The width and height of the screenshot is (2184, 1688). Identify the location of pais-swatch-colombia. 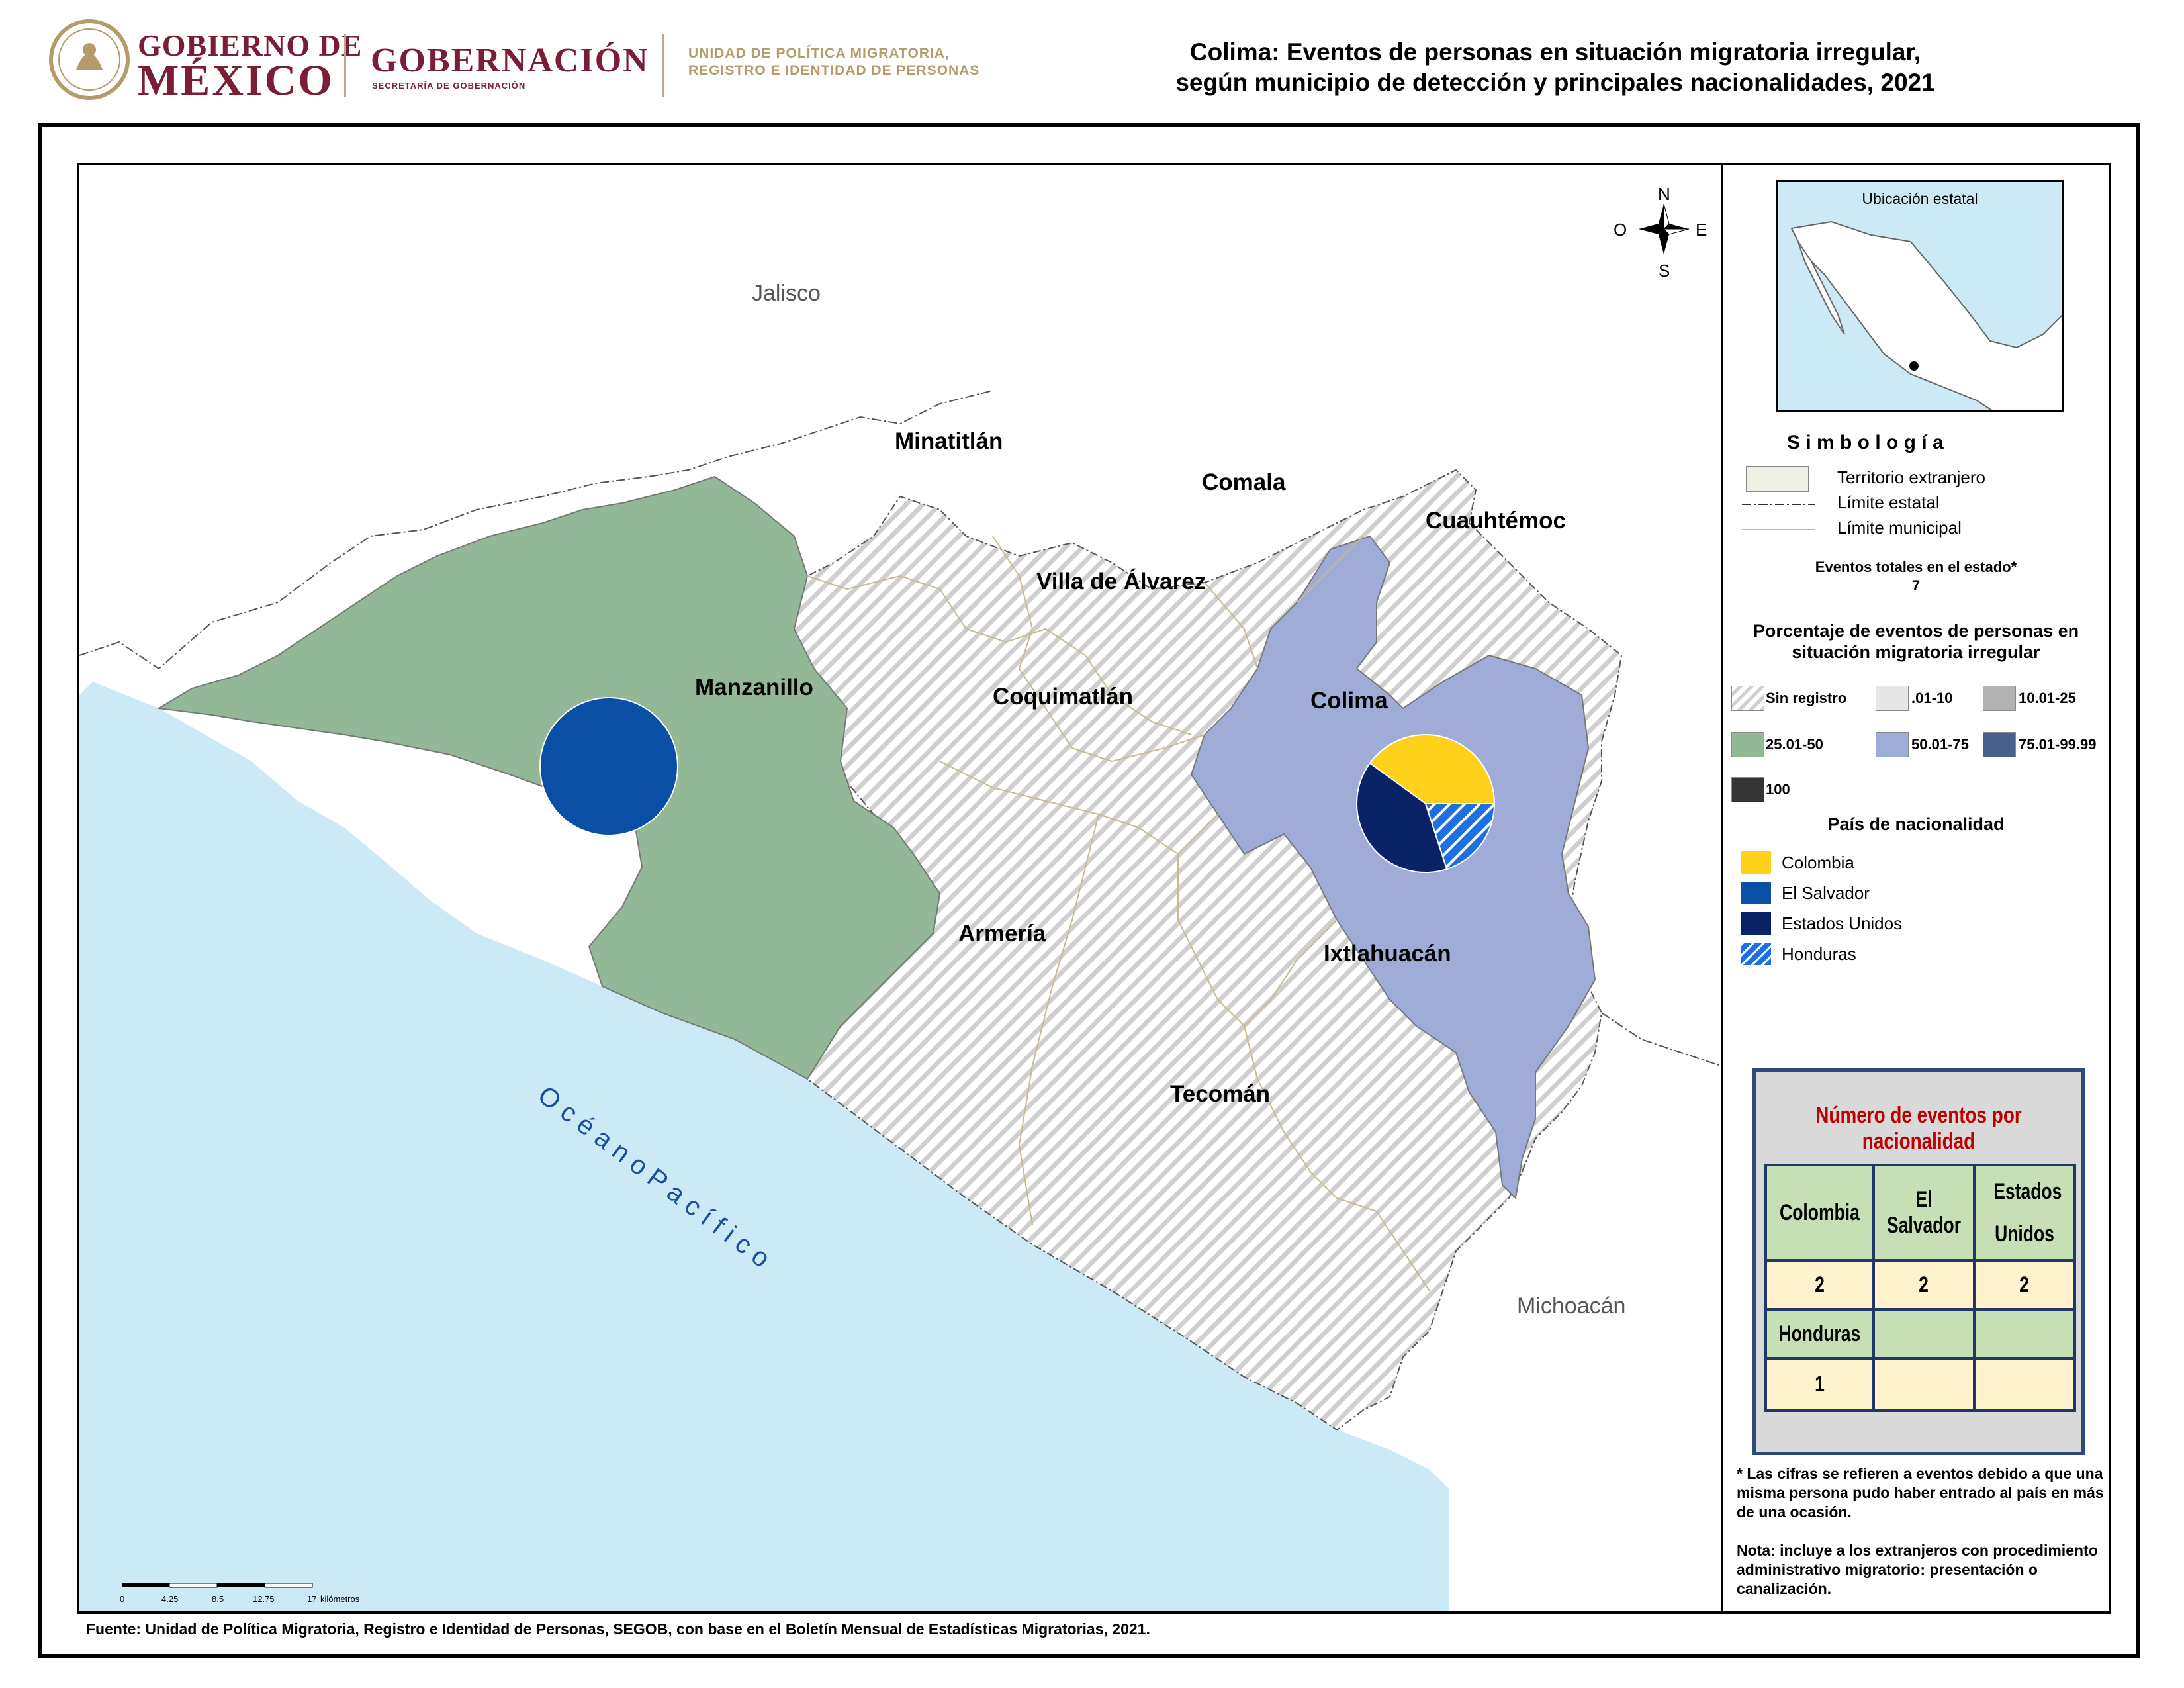
(1756, 862).